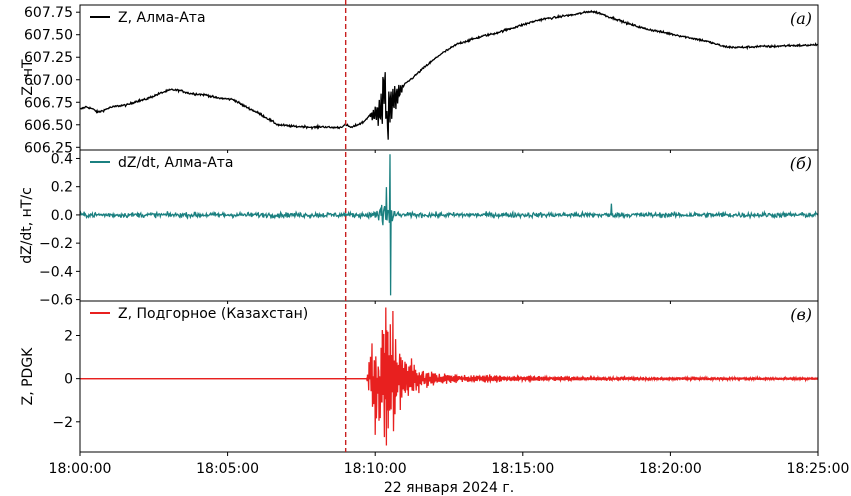 The image size is (851, 496). What do you see at coordinates (48, 126) in the screenshot?
I see `y-tick-label: 606.50` at bounding box center [48, 126].